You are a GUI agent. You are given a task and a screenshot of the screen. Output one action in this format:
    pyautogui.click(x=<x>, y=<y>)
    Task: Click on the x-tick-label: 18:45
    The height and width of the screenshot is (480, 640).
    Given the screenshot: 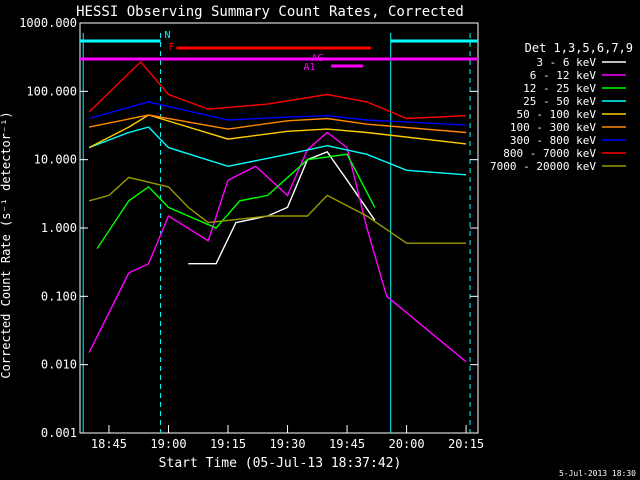 What is the action you would take?
    pyautogui.click(x=109, y=444)
    